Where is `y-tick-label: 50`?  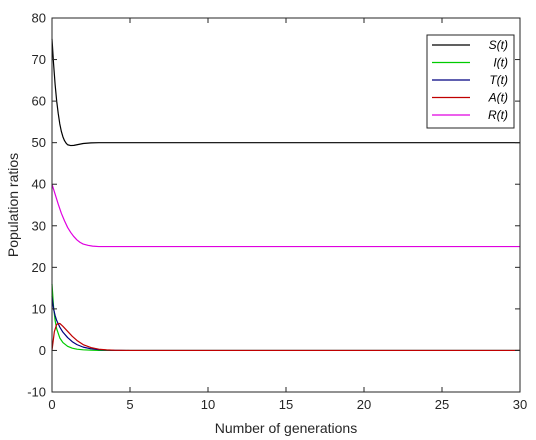
y-tick-label: 50 is located at coordinates (39, 142).